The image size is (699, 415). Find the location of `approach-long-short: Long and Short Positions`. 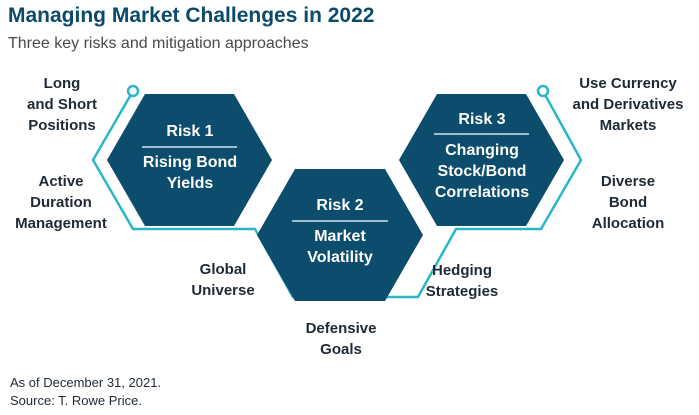

approach-long-short: Long and Short Positions is located at coordinates (62, 104).